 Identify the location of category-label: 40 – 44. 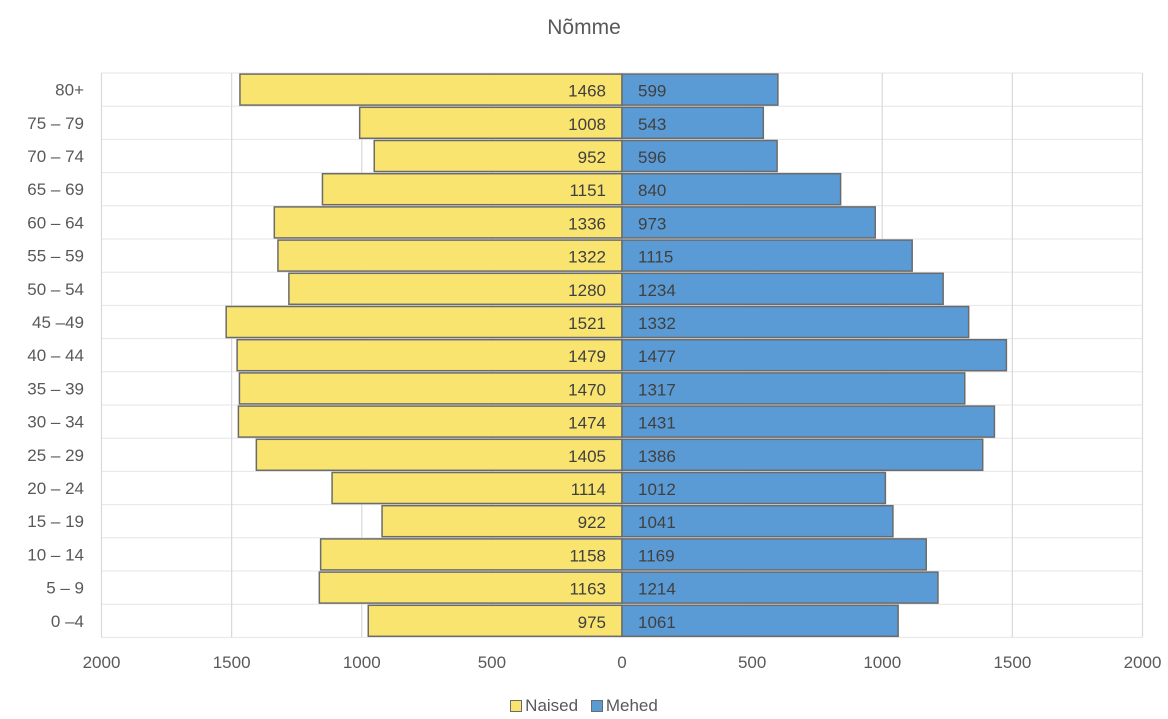
(55, 355).